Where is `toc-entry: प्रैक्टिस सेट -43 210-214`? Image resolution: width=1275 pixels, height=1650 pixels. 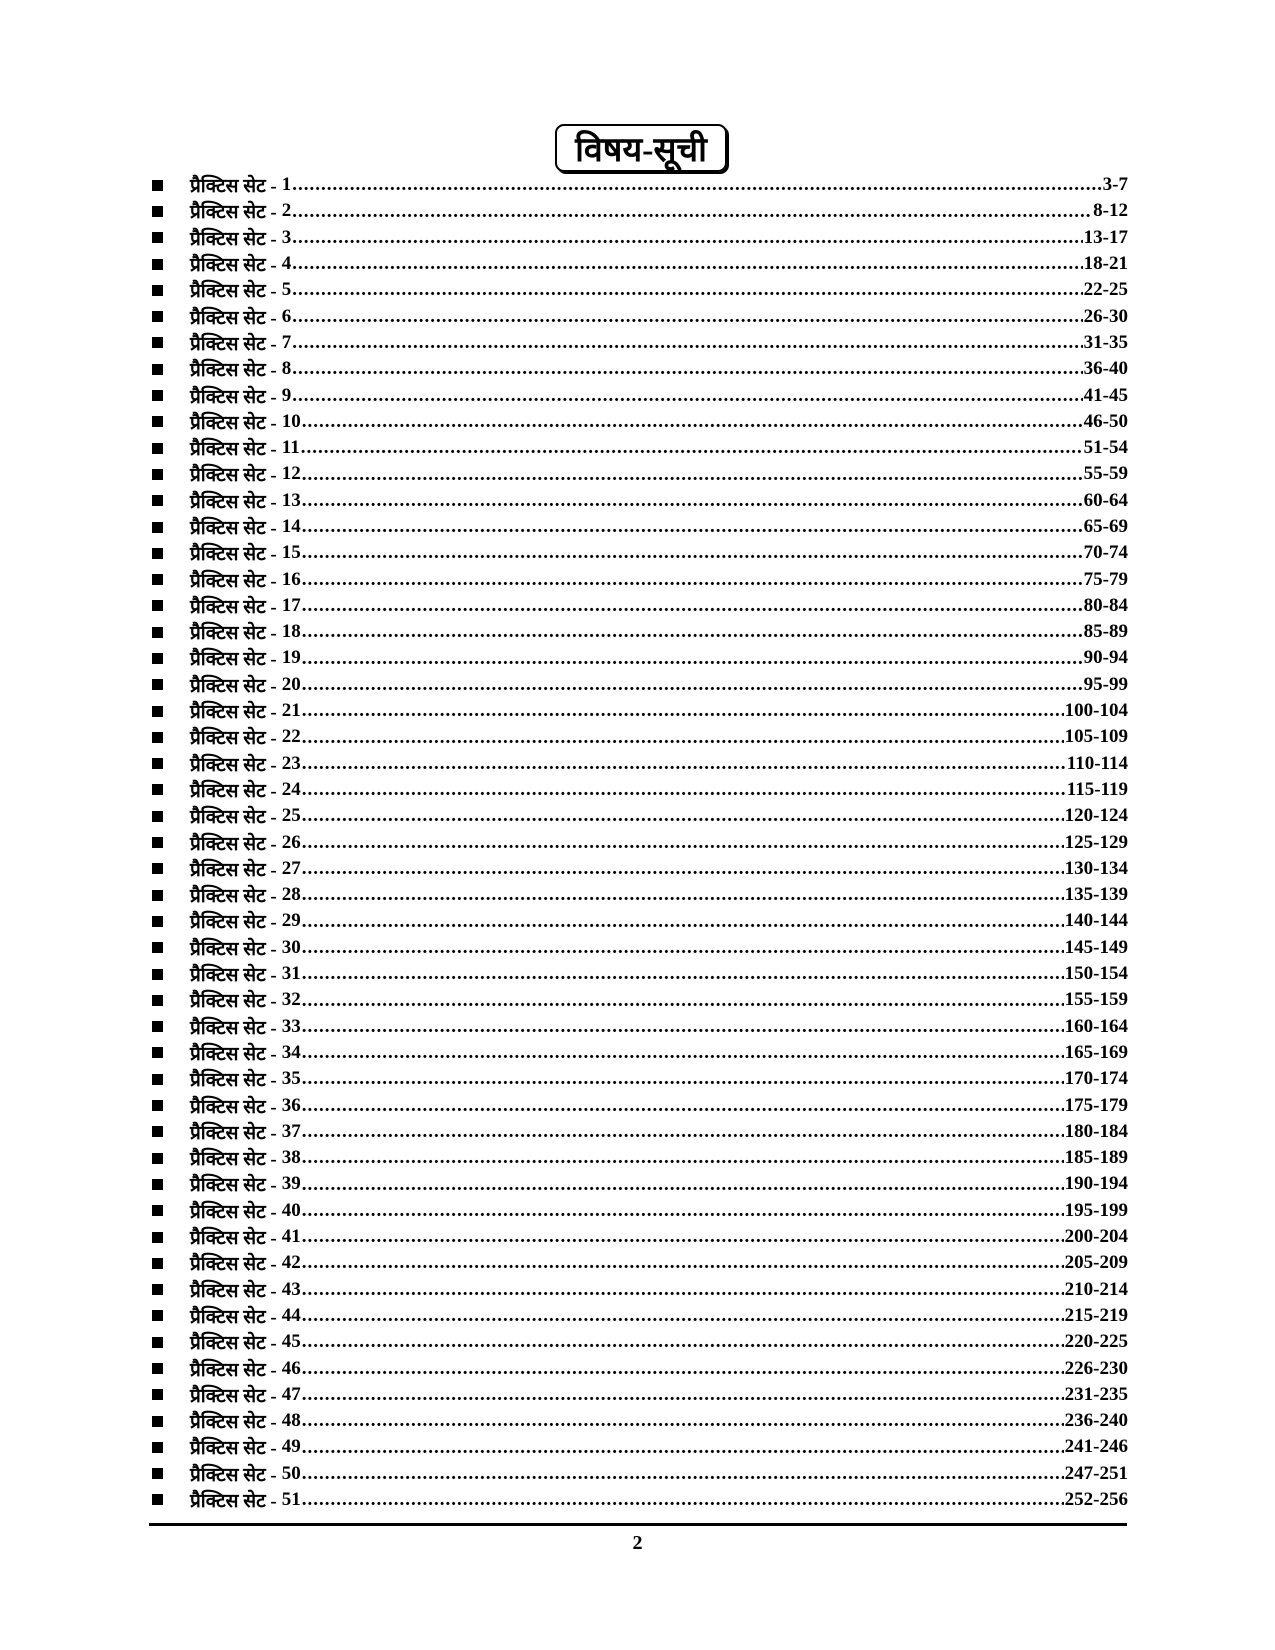
toc-entry: प्रैक्टिस सेट -43 210-214 is located at coordinates (639, 1289).